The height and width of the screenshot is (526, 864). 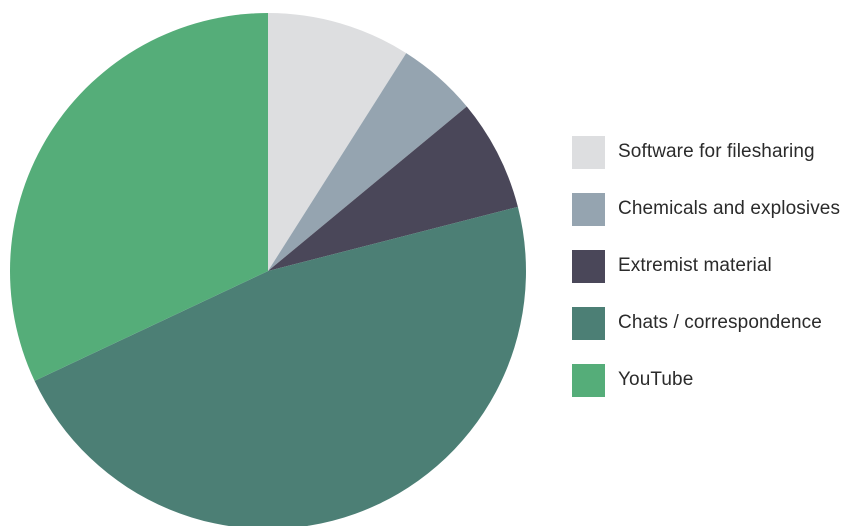 I want to click on legend-label: Chemicals and explosives, so click(x=729, y=208).